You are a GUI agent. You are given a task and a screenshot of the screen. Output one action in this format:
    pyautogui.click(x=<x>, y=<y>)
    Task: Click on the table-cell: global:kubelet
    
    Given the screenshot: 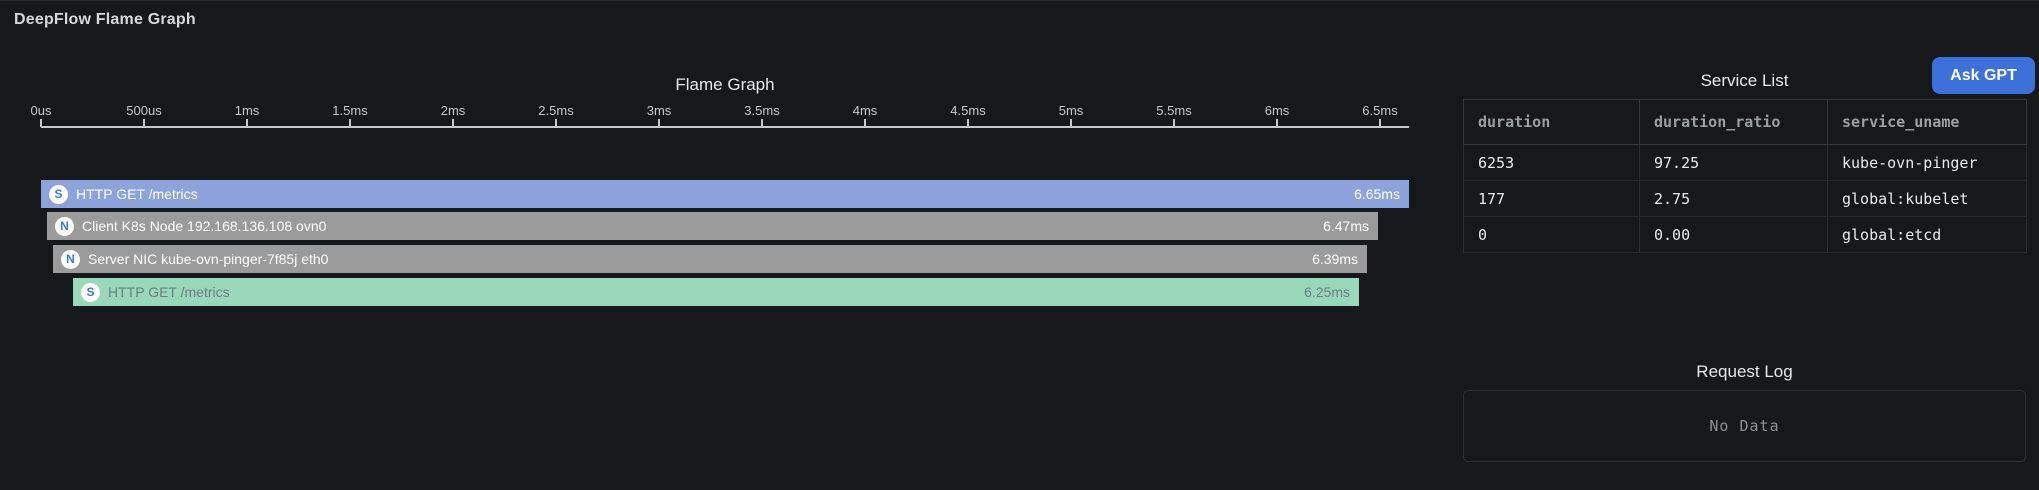 What is the action you would take?
    pyautogui.click(x=1927, y=198)
    